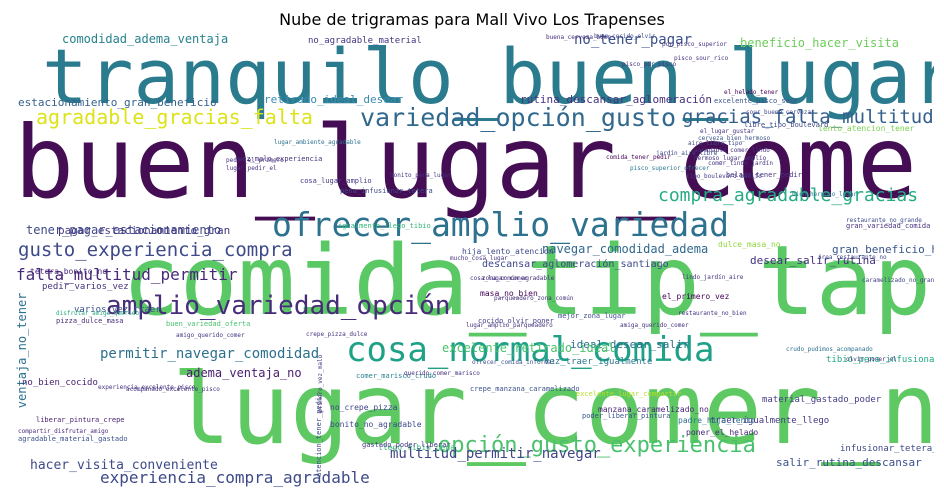 The image size is (944, 504). What do you see at coordinates (808, 117) in the screenshot?
I see `cloud-word: gracias_falta_multitud` at bounding box center [808, 117].